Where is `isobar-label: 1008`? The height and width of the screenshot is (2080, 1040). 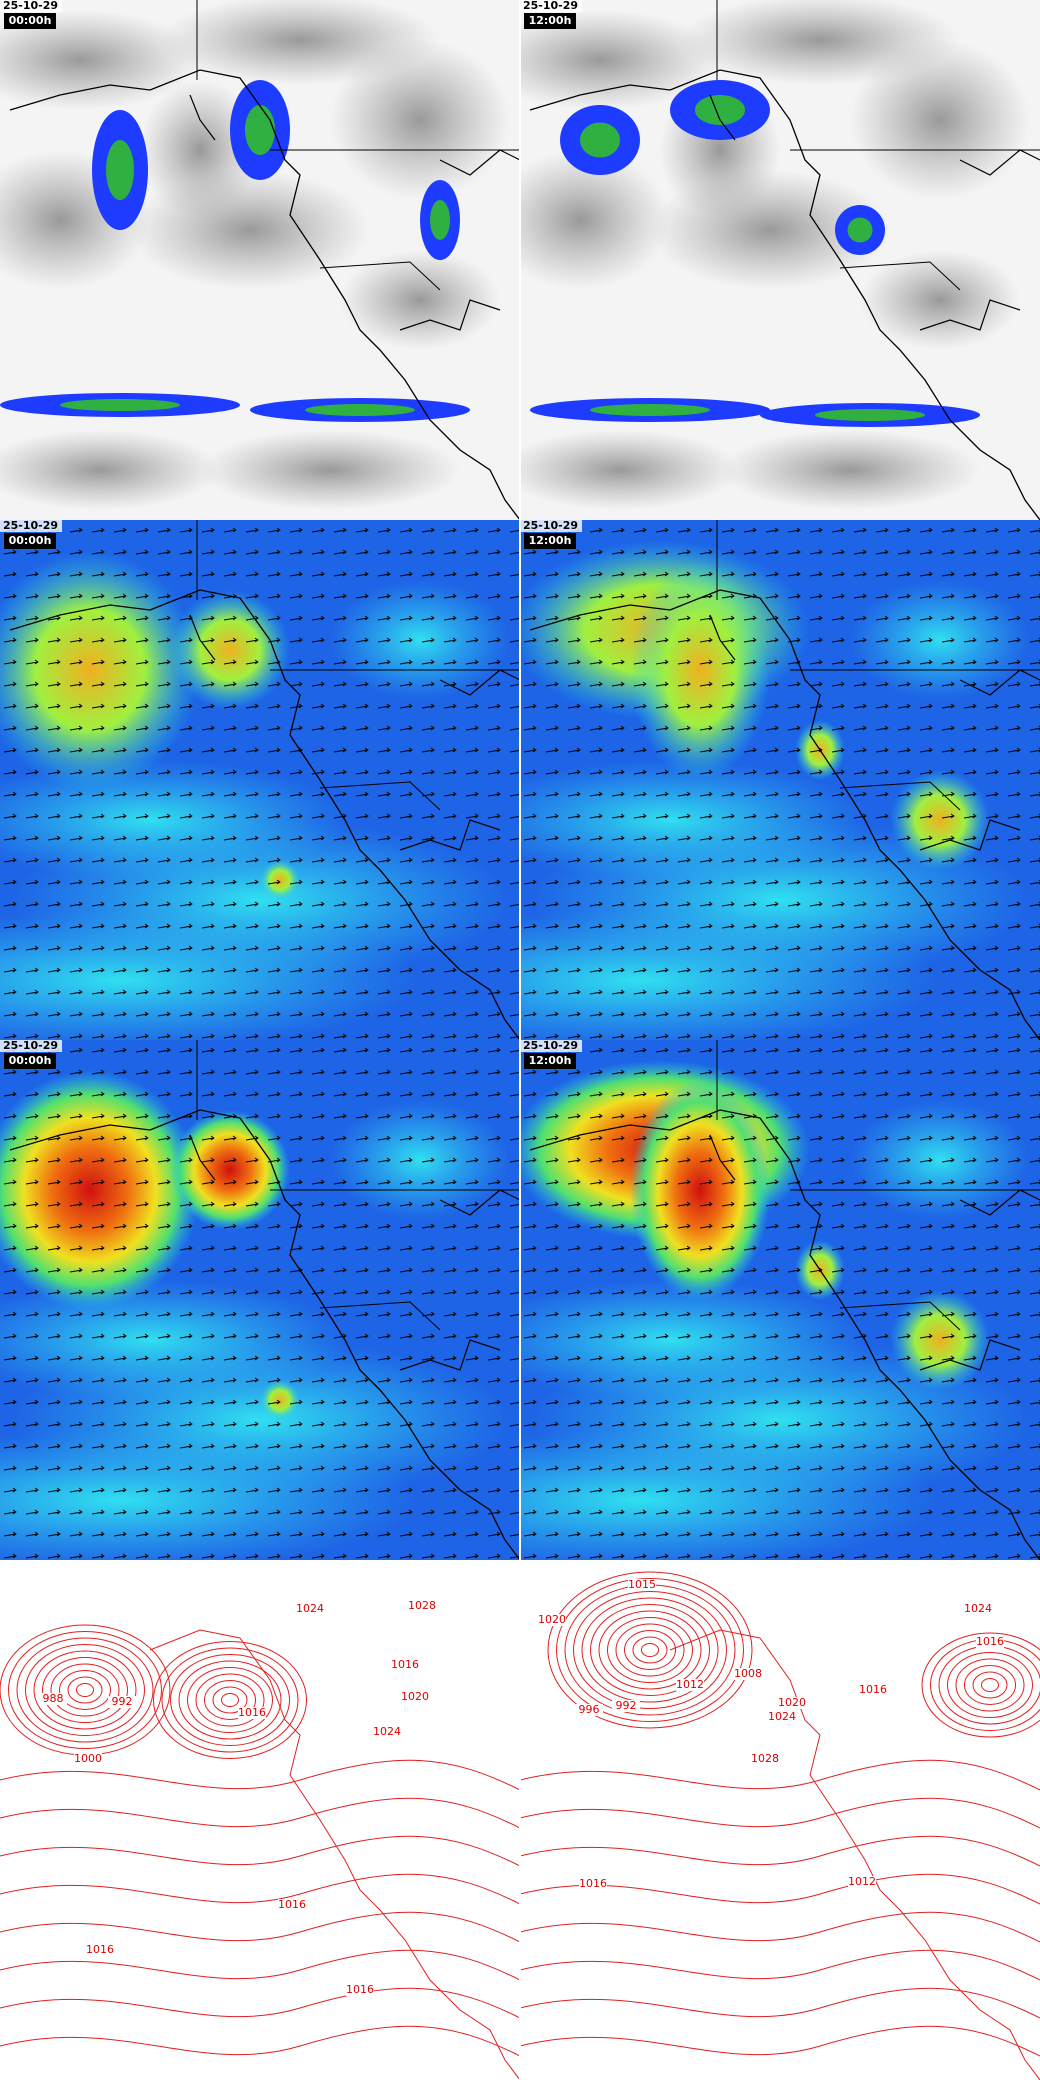
isobar-label: 1008 is located at coordinates (748, 1673).